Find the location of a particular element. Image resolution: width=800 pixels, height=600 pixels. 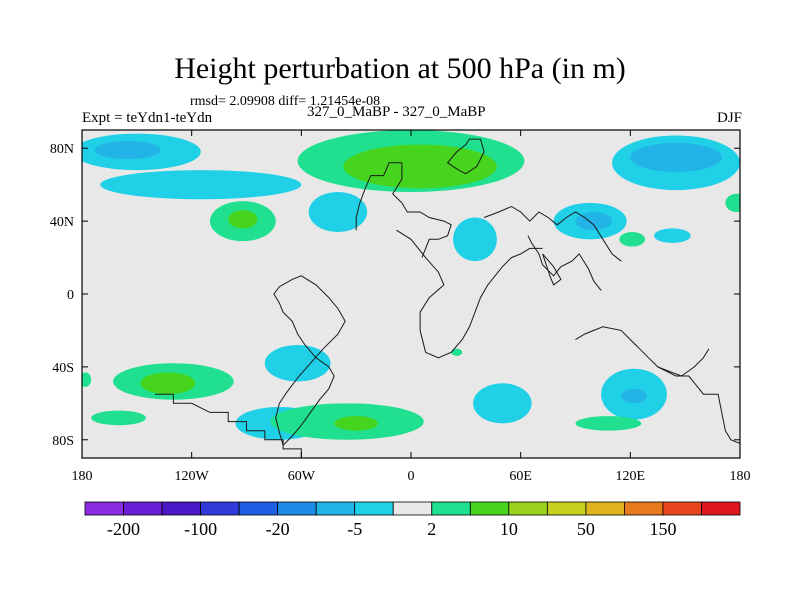

x-tick-label-3: 0 is located at coordinates (411, 476).